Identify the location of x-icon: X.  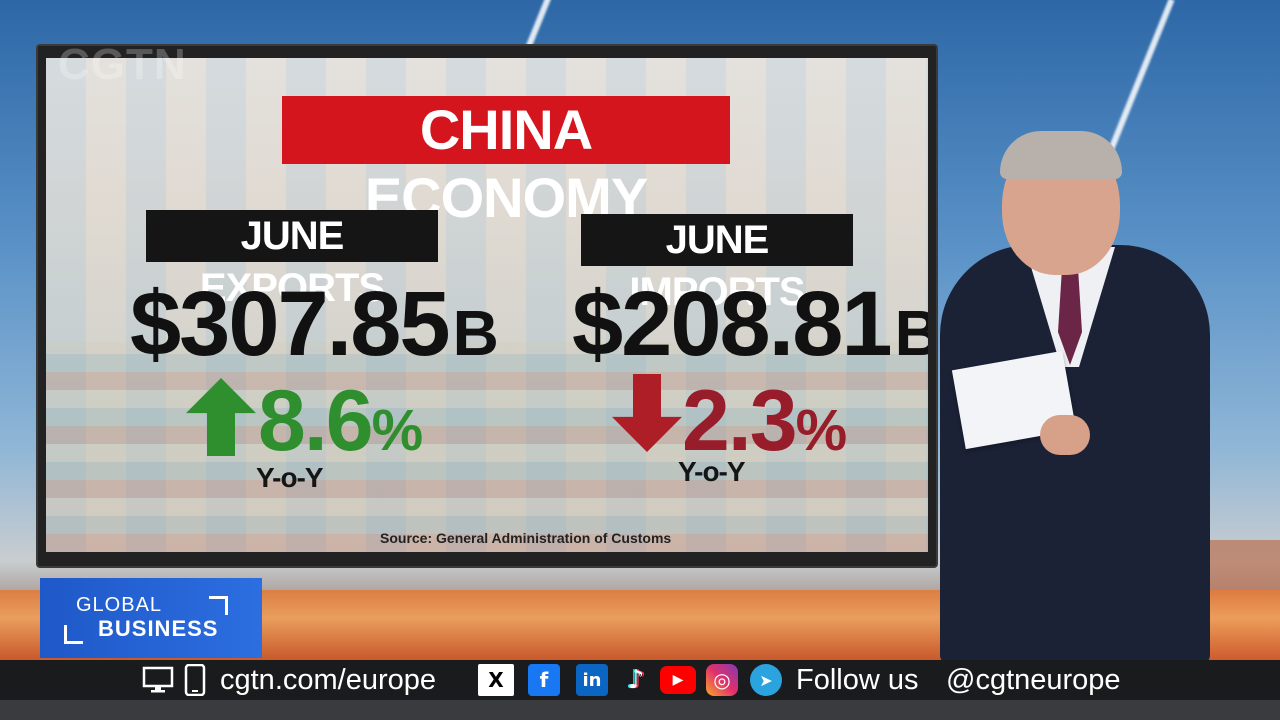
(496, 680).